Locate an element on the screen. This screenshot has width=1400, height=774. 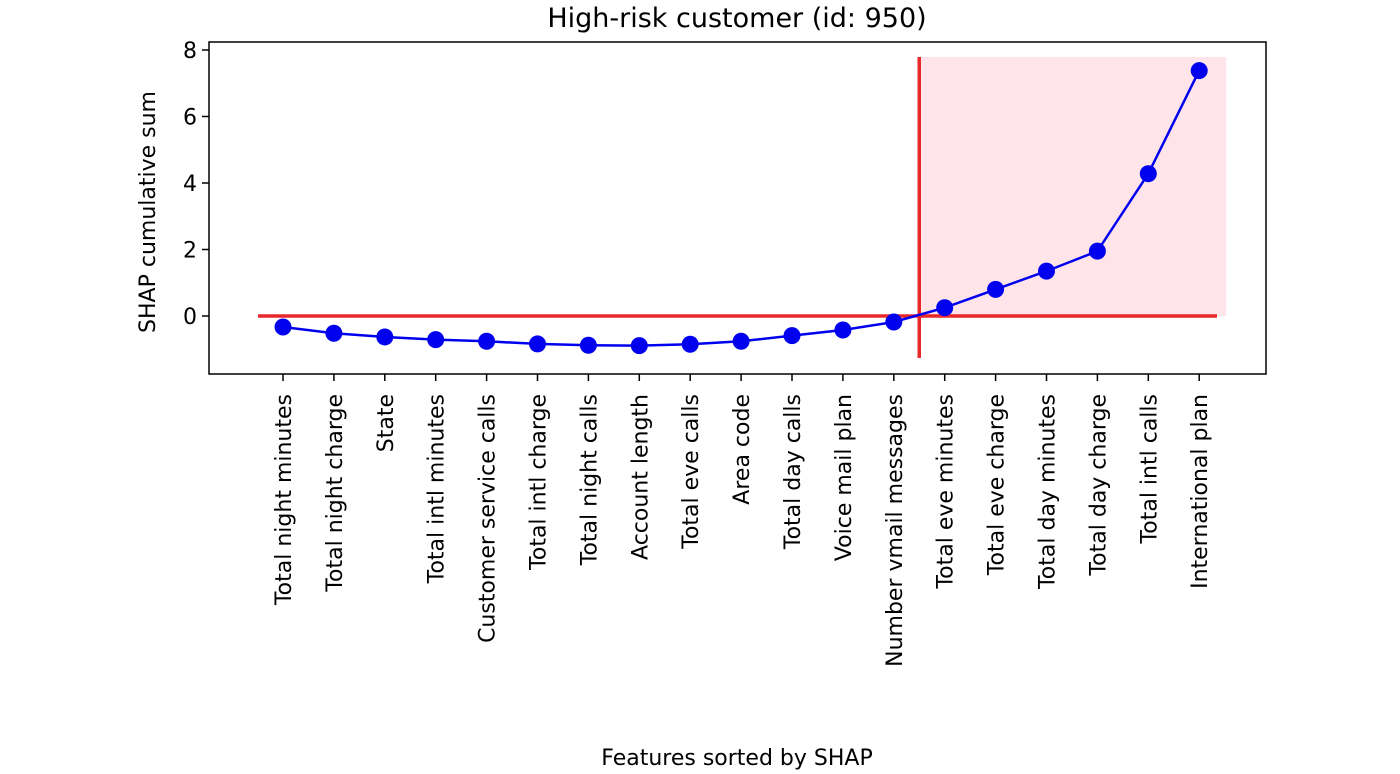
x-tick-label: Voice mail plan is located at coordinates (844, 477).